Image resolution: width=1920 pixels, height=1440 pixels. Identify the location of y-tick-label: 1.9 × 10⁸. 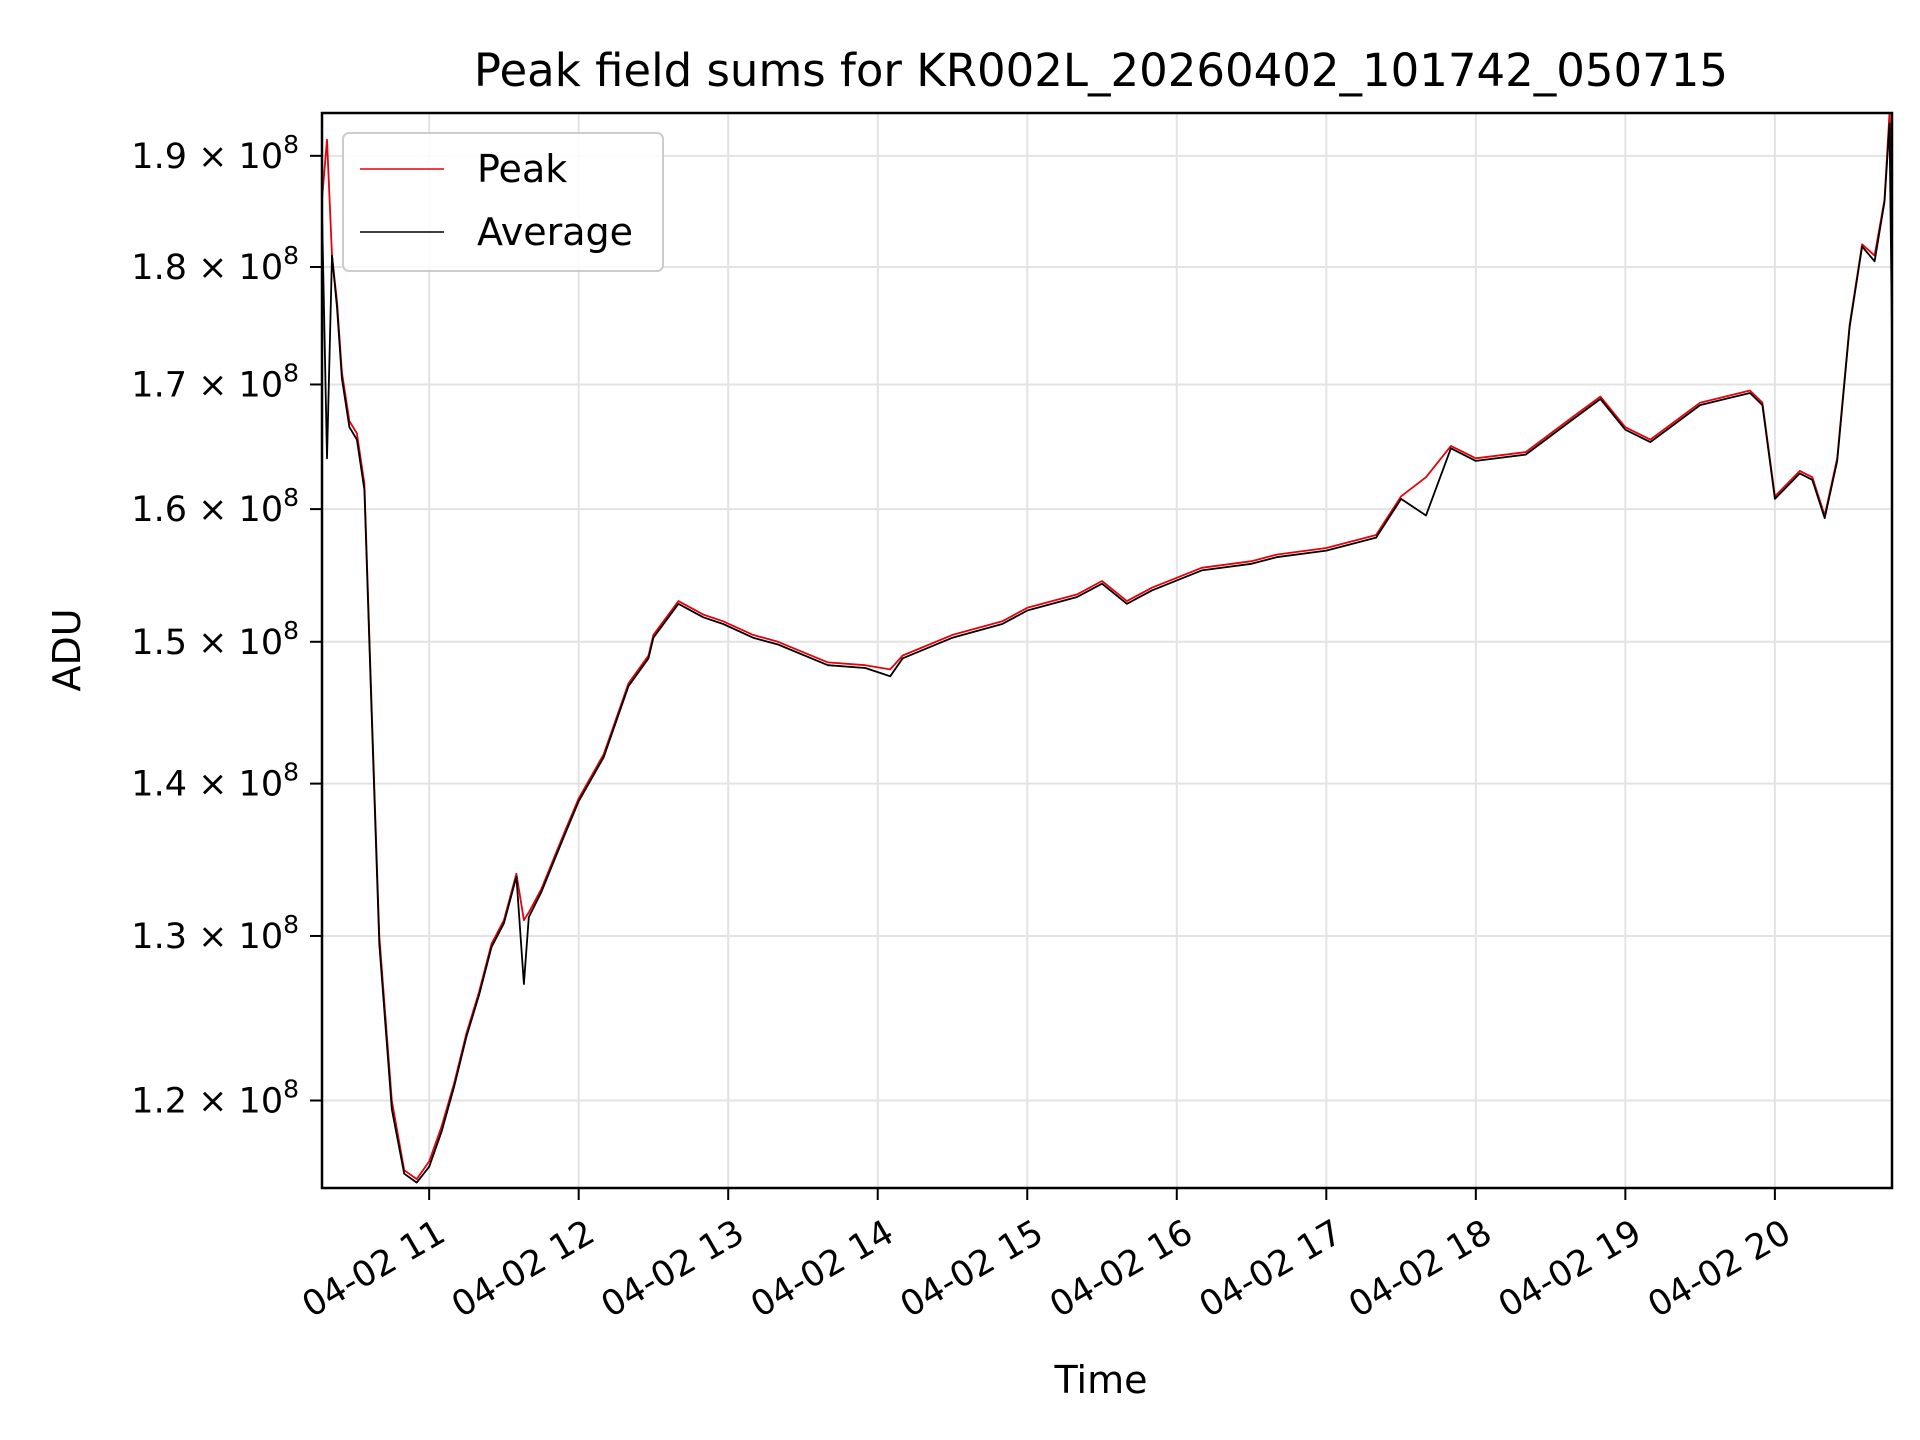
(215, 153).